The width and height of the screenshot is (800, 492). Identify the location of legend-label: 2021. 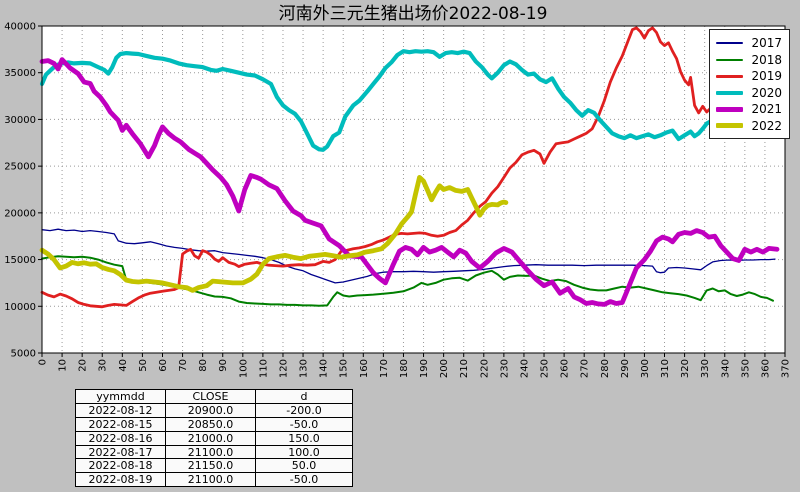
(766, 109).